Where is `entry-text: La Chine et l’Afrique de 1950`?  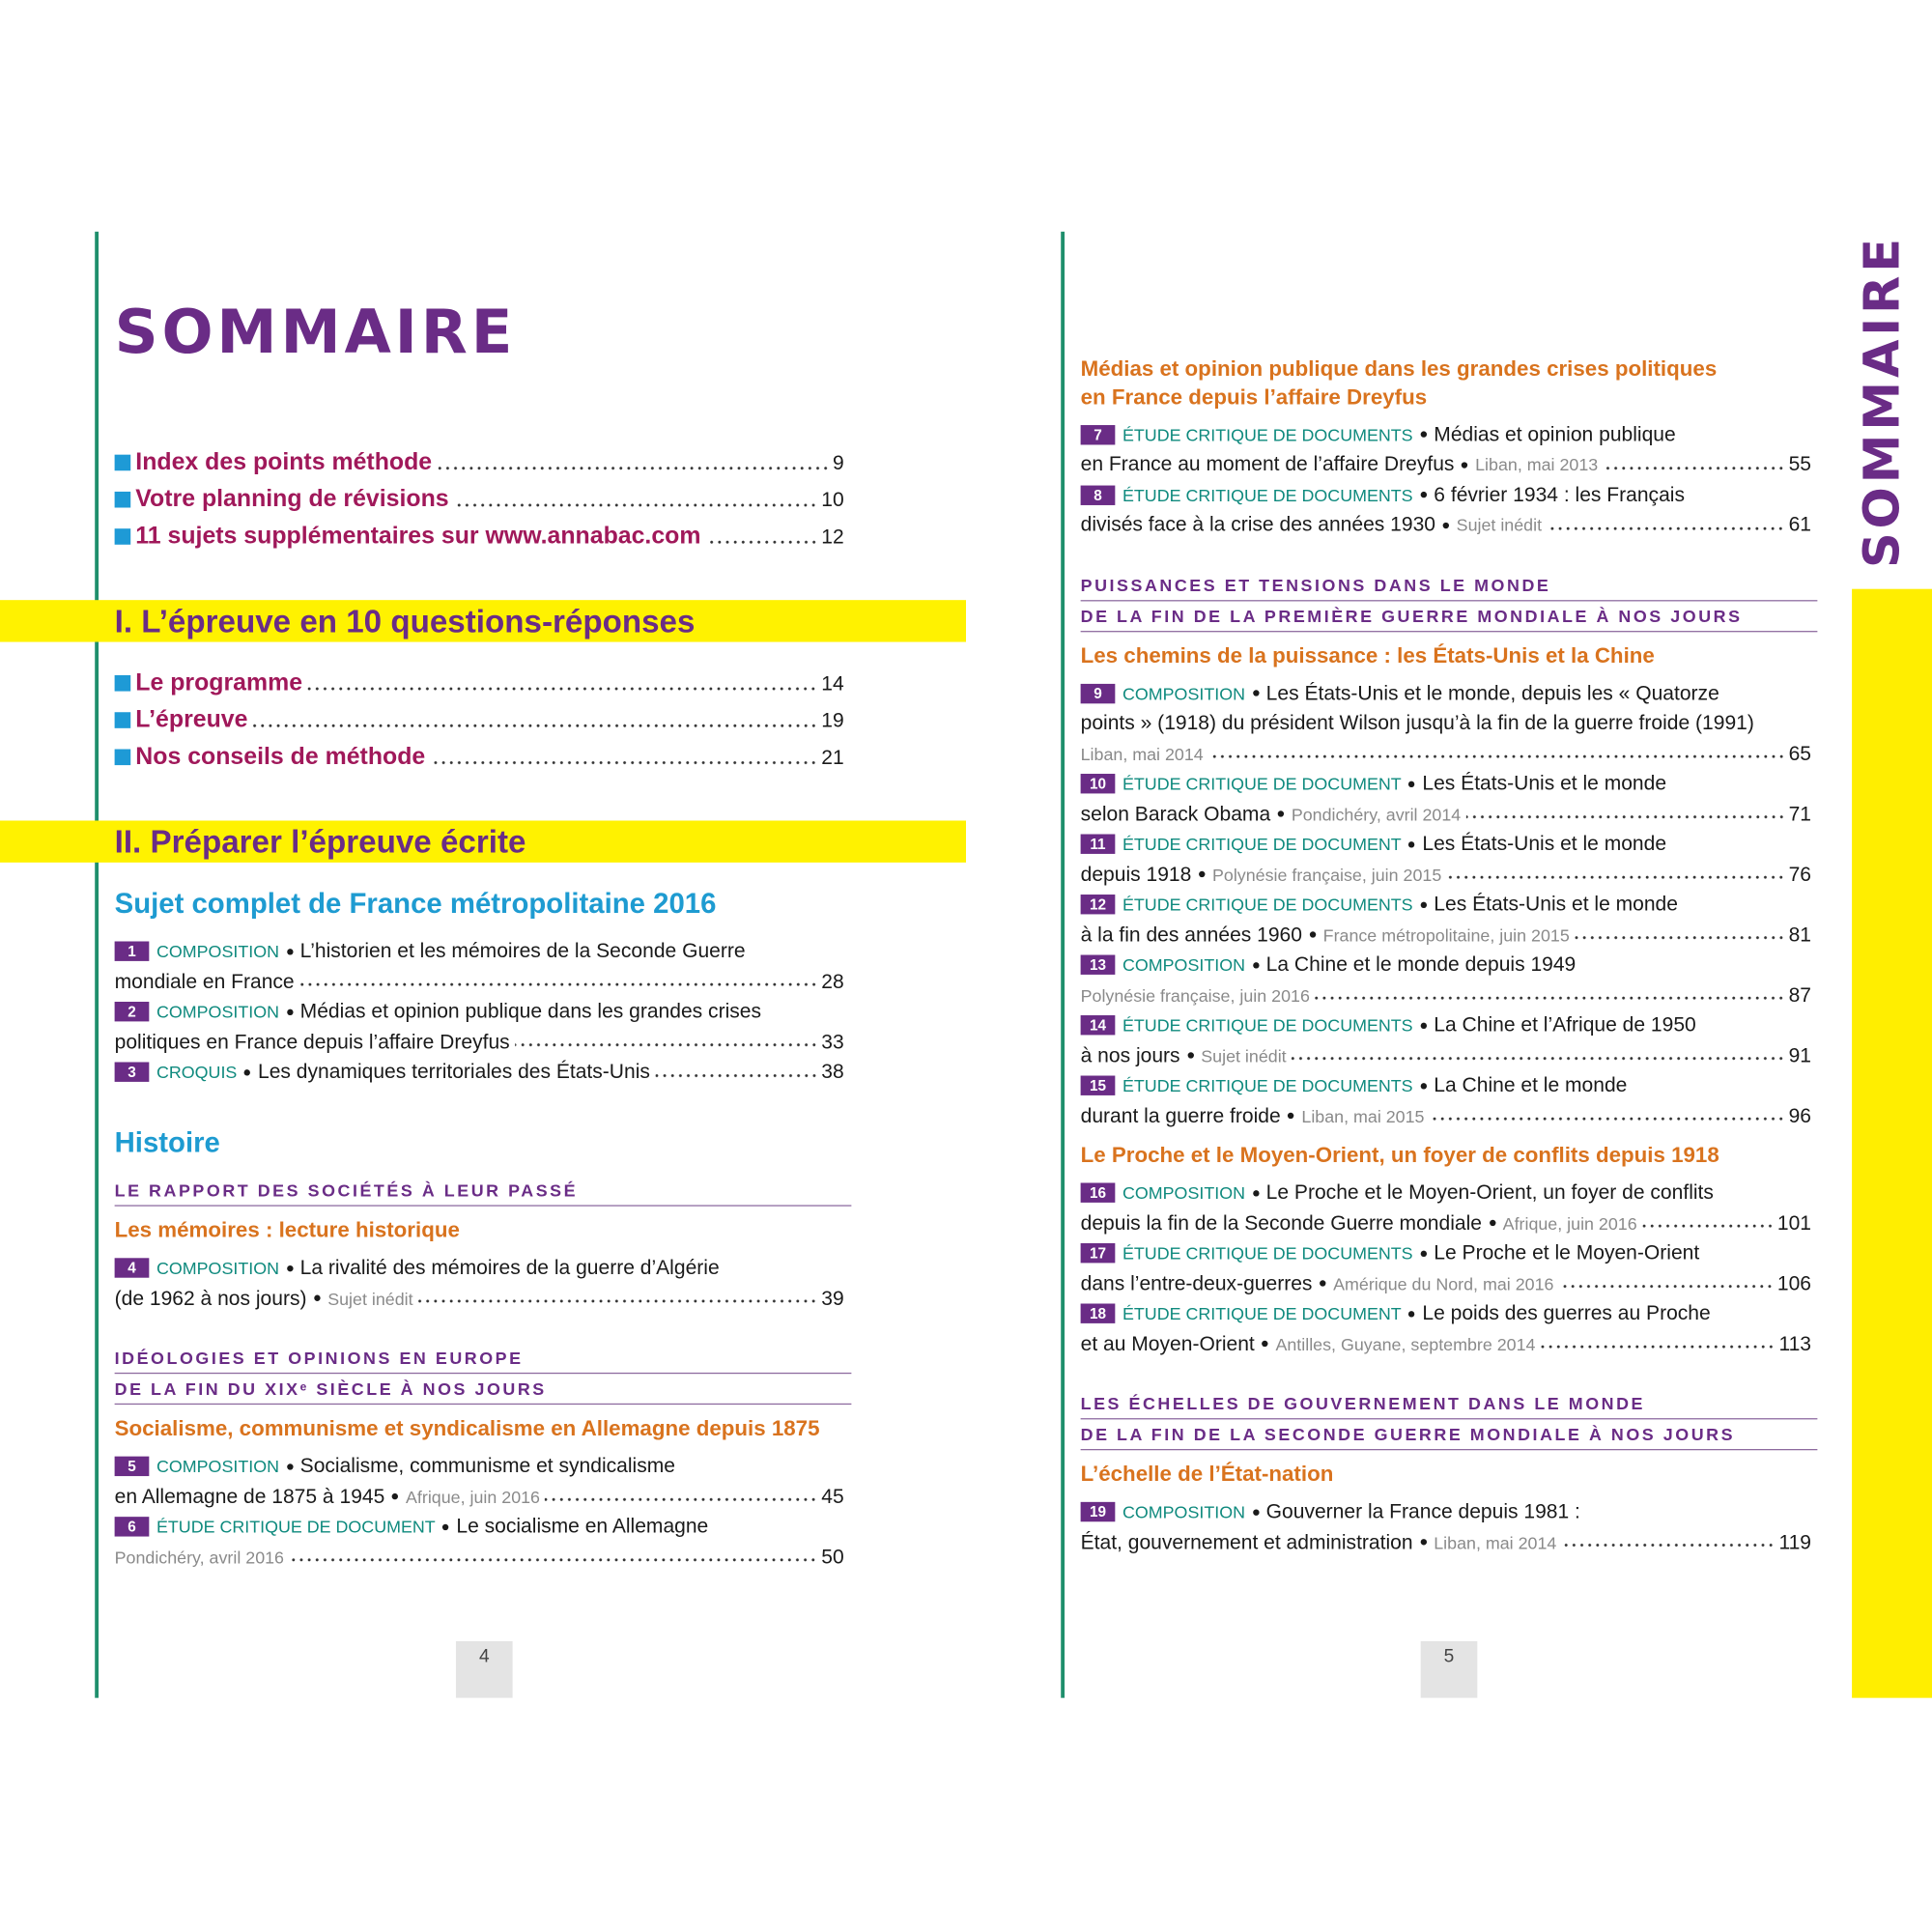
entry-text: La Chine et l’Afrique de 1950 is located at coordinates (1565, 1025).